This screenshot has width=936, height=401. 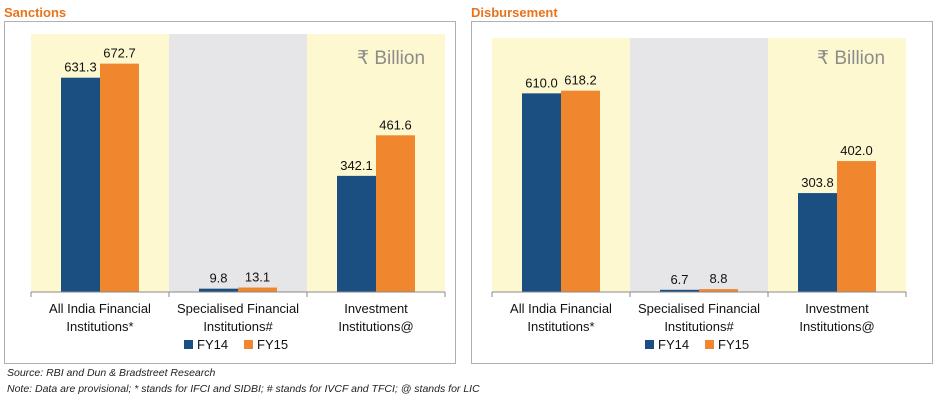 I want to click on data-label-fy15-2: 13.1, so click(x=257, y=277).